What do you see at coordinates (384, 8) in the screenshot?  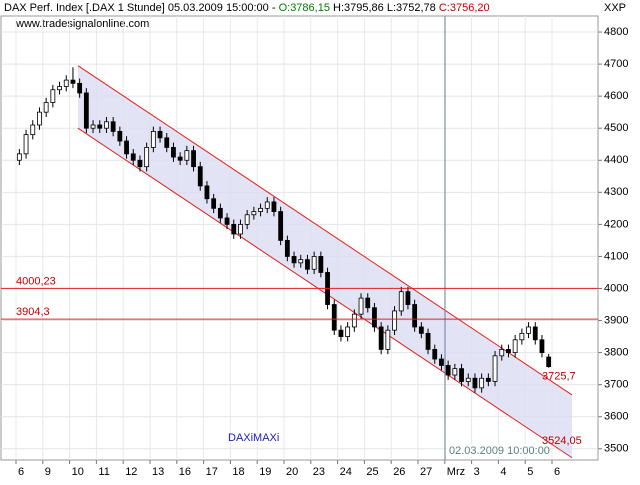 I see `header-high-low: H:3795,86 L:3752,78` at bounding box center [384, 8].